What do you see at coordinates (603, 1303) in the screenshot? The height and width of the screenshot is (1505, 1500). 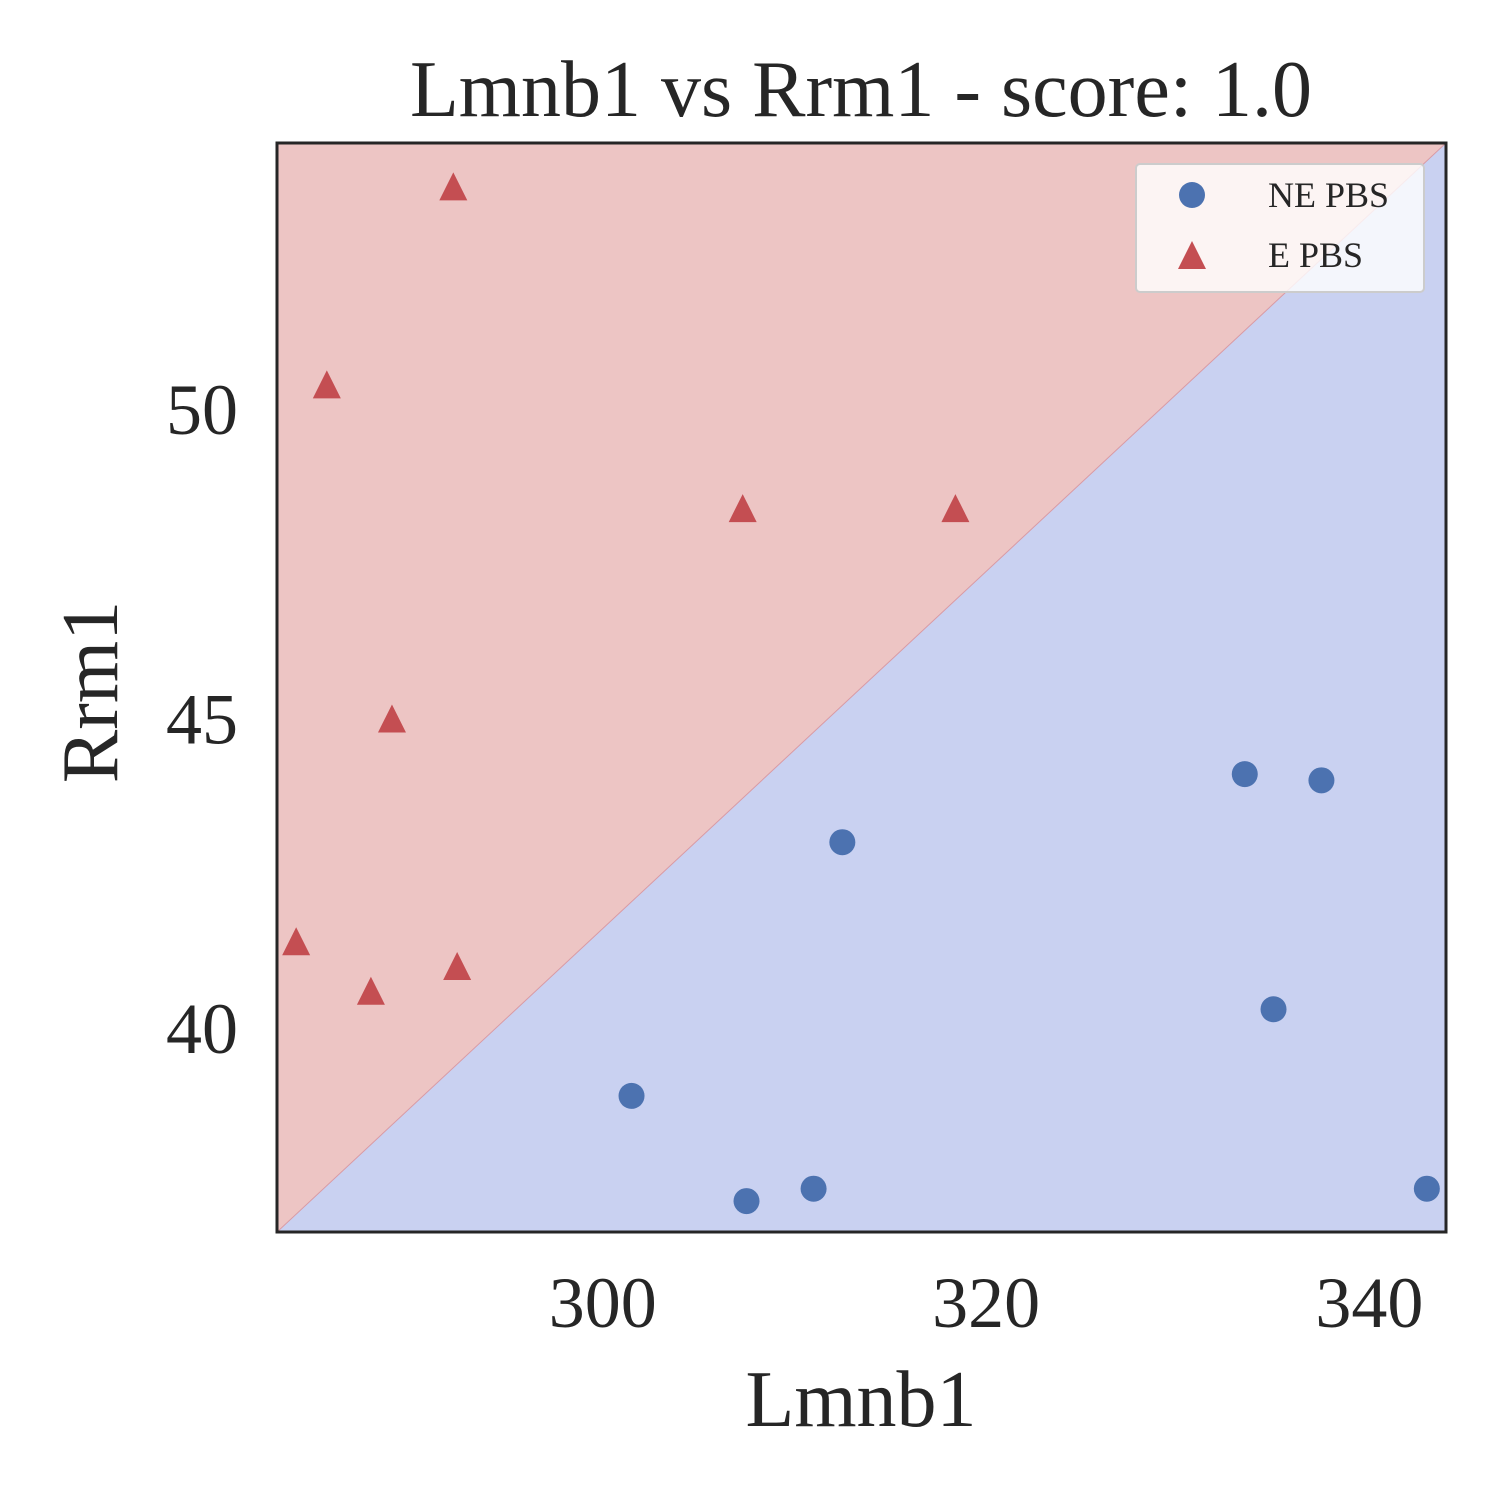 I see `x-tick-label: 300` at bounding box center [603, 1303].